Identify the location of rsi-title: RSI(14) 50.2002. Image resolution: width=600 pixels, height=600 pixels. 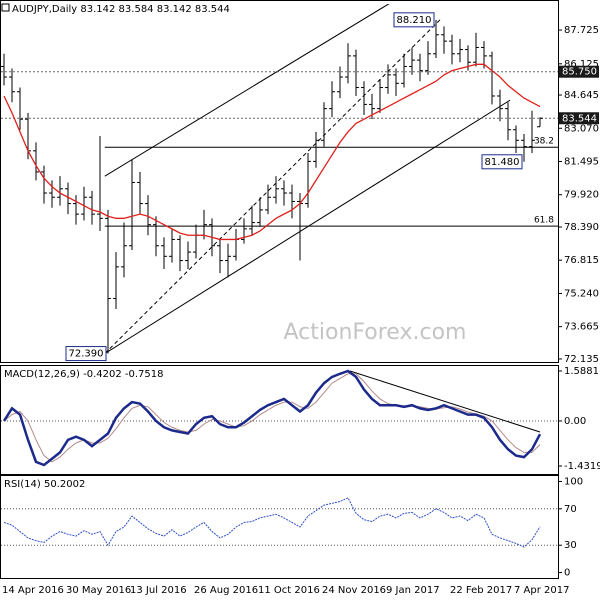
(44, 484).